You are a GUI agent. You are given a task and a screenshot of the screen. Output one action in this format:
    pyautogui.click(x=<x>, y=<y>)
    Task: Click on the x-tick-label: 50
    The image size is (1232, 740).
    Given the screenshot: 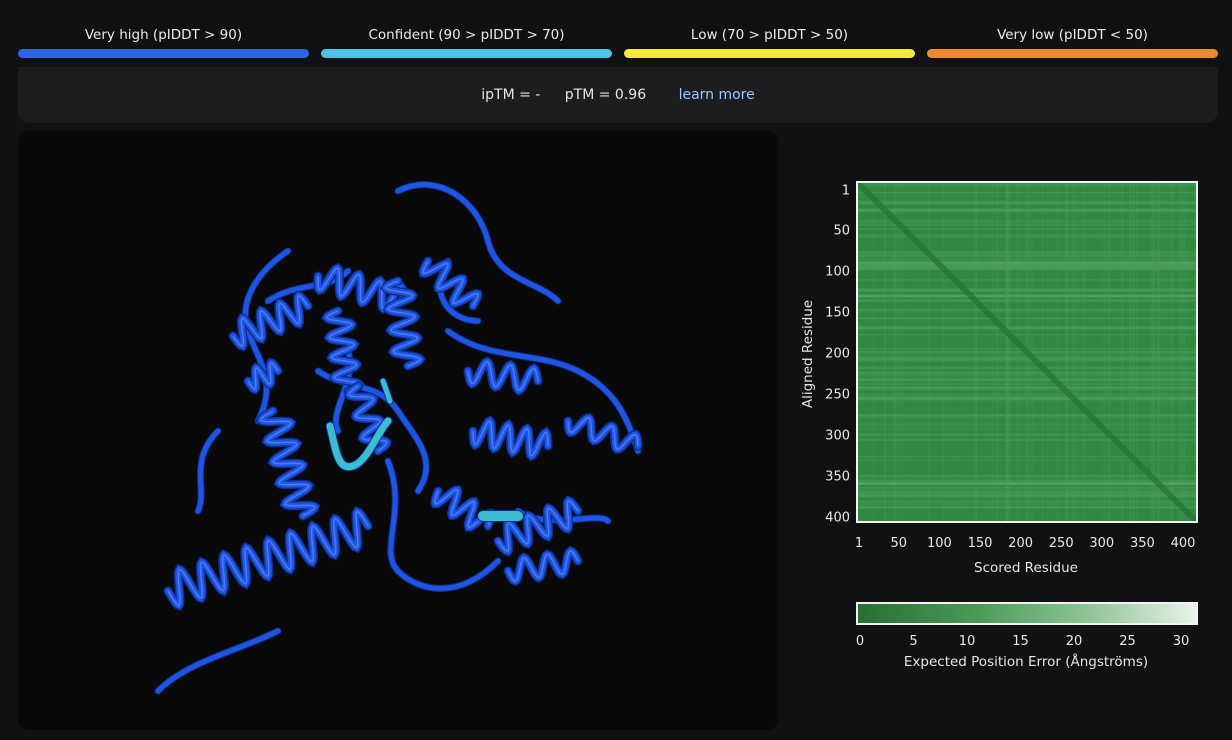 What is the action you would take?
    pyautogui.click(x=899, y=543)
    